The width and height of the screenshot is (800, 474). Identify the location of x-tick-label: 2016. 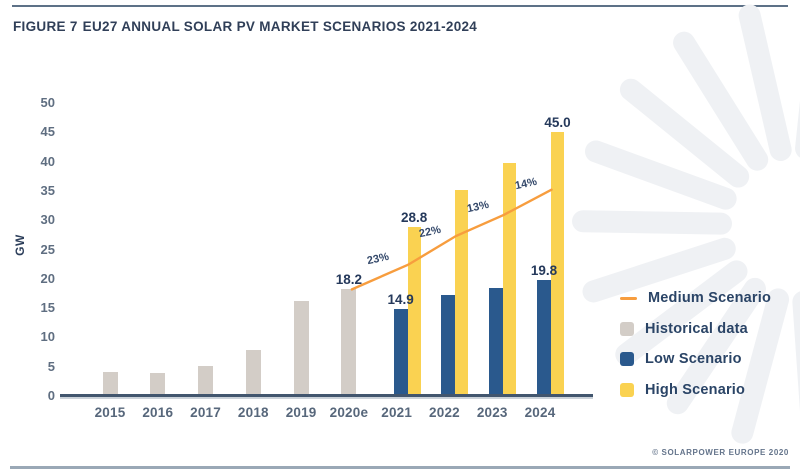
(158, 412).